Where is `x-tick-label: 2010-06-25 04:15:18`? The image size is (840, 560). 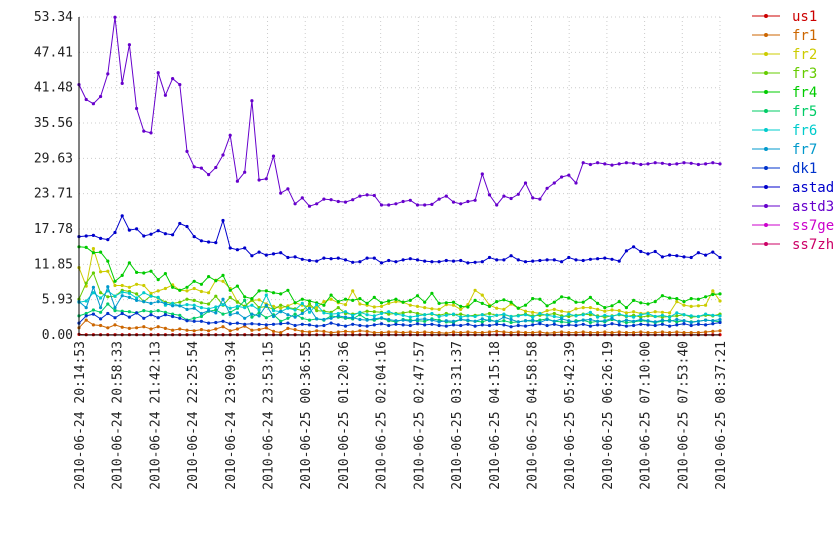
x-tick-label: 2010-06-25 04:15:18 is located at coordinates (495, 415).